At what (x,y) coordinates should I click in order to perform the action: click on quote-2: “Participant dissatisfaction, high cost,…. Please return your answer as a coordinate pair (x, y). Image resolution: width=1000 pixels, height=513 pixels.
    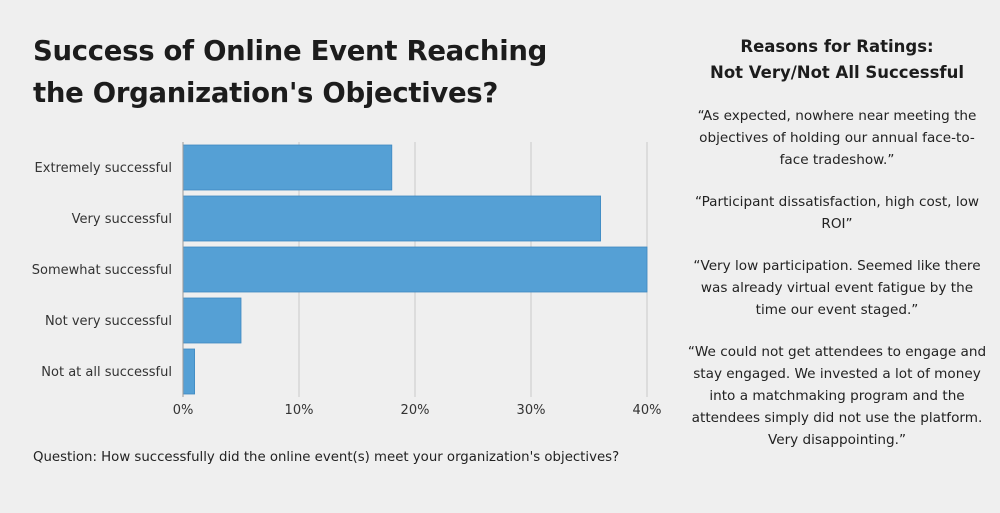
    Looking at the image, I should click on (837, 213).